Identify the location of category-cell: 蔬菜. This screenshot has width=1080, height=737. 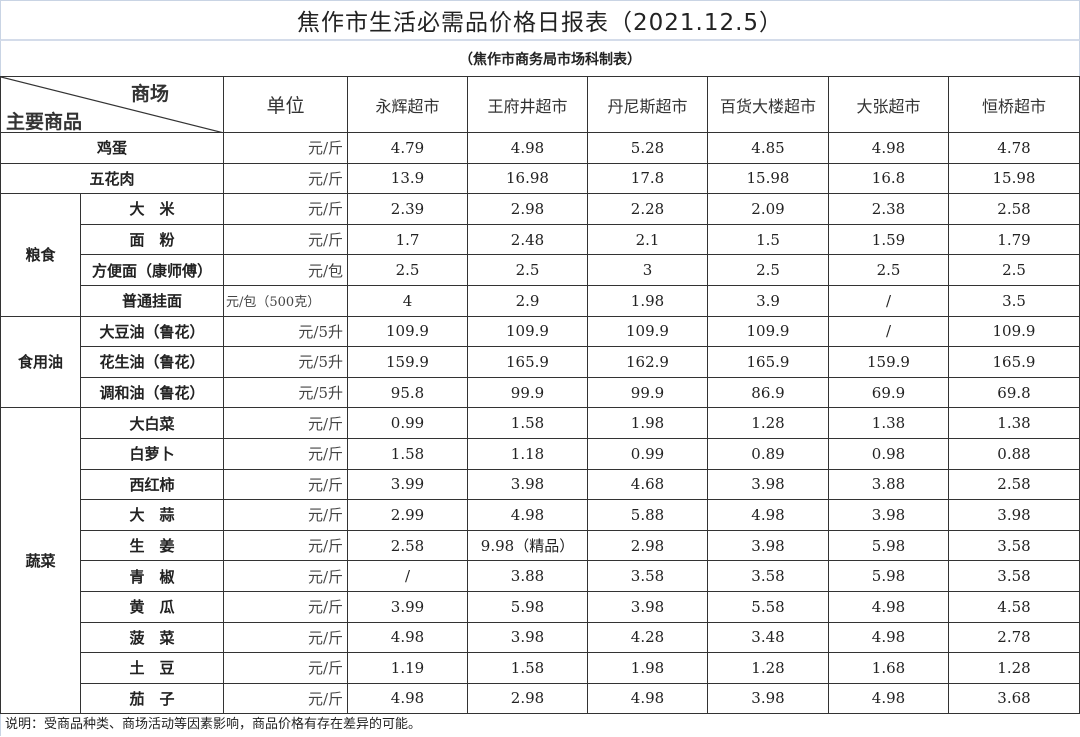
(40, 561).